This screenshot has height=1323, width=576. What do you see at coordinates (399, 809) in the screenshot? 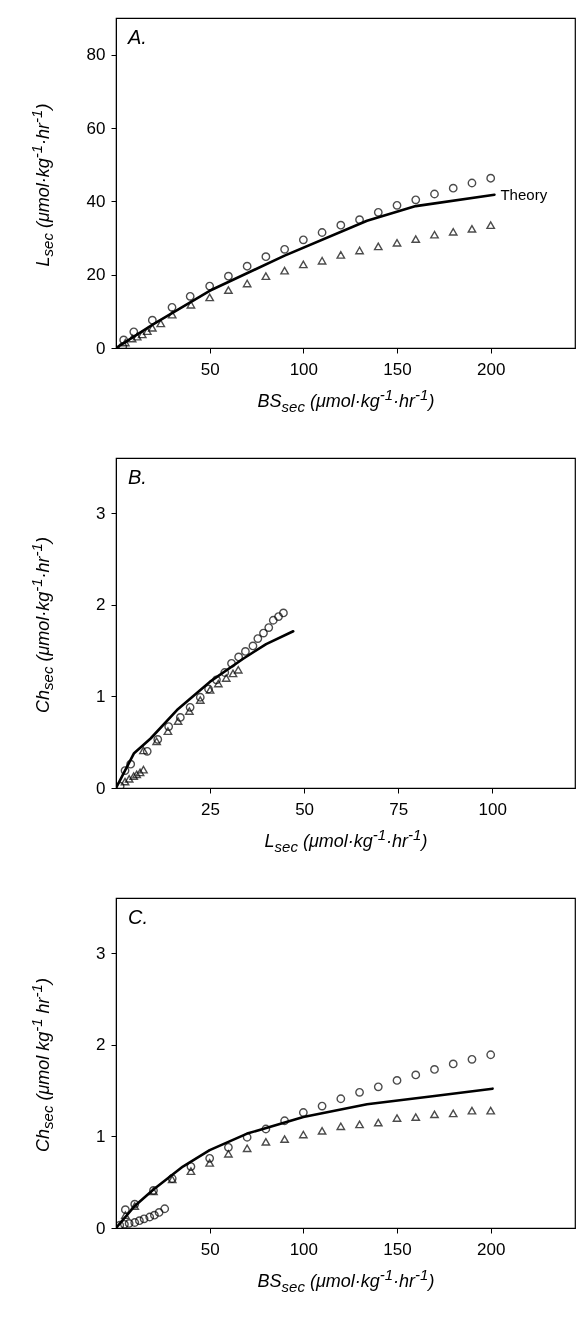
I see `x-tick-label: 75` at bounding box center [399, 809].